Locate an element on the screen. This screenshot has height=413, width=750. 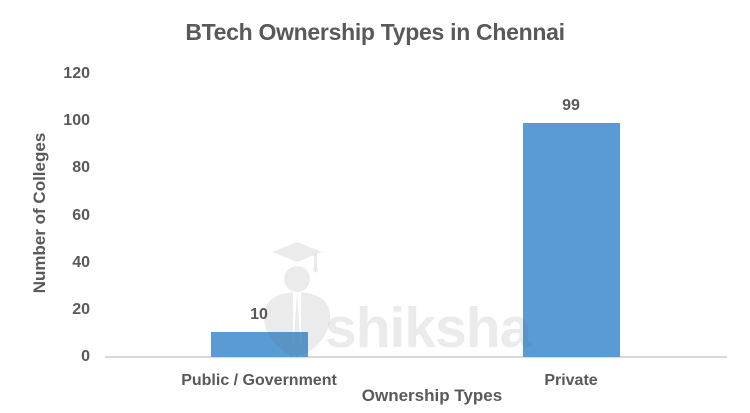
y-tick-label: 60 is located at coordinates (81, 215).